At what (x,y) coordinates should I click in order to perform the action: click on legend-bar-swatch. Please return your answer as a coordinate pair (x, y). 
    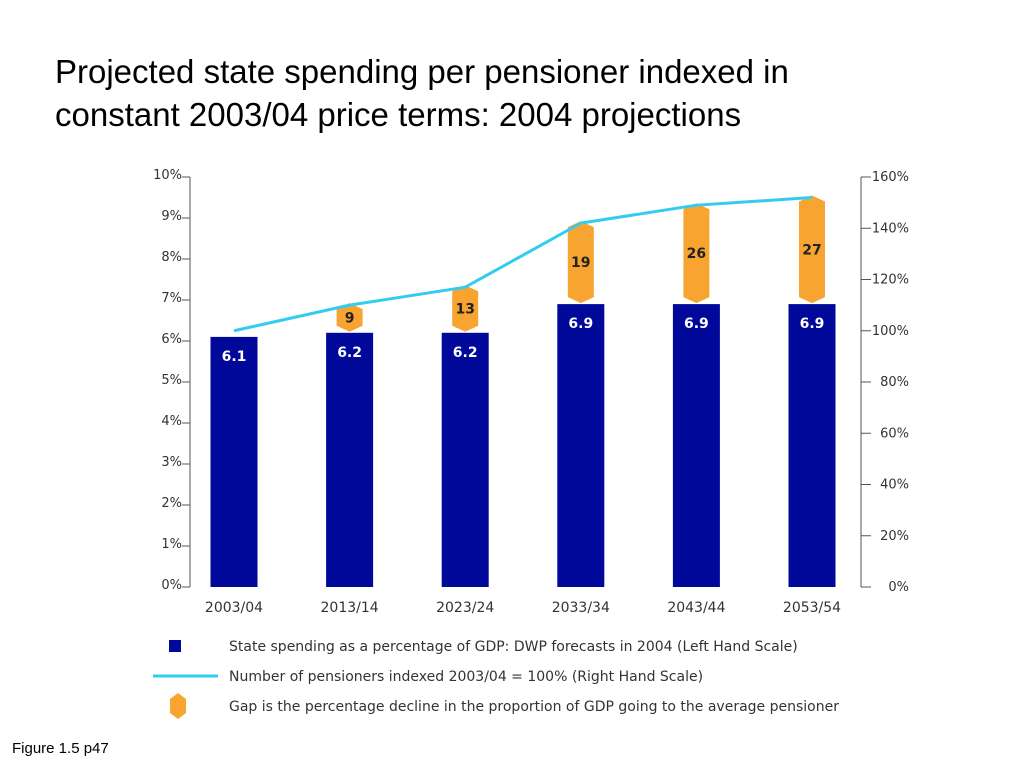
    Looking at the image, I should click on (175, 646).